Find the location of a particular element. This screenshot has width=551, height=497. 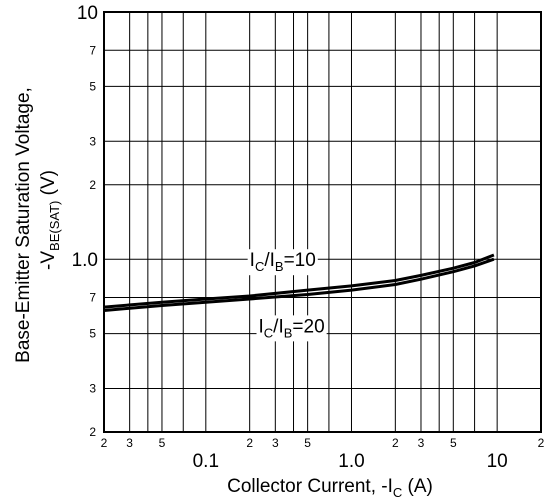

x-tick-label-0p03: 3 is located at coordinates (129, 443).